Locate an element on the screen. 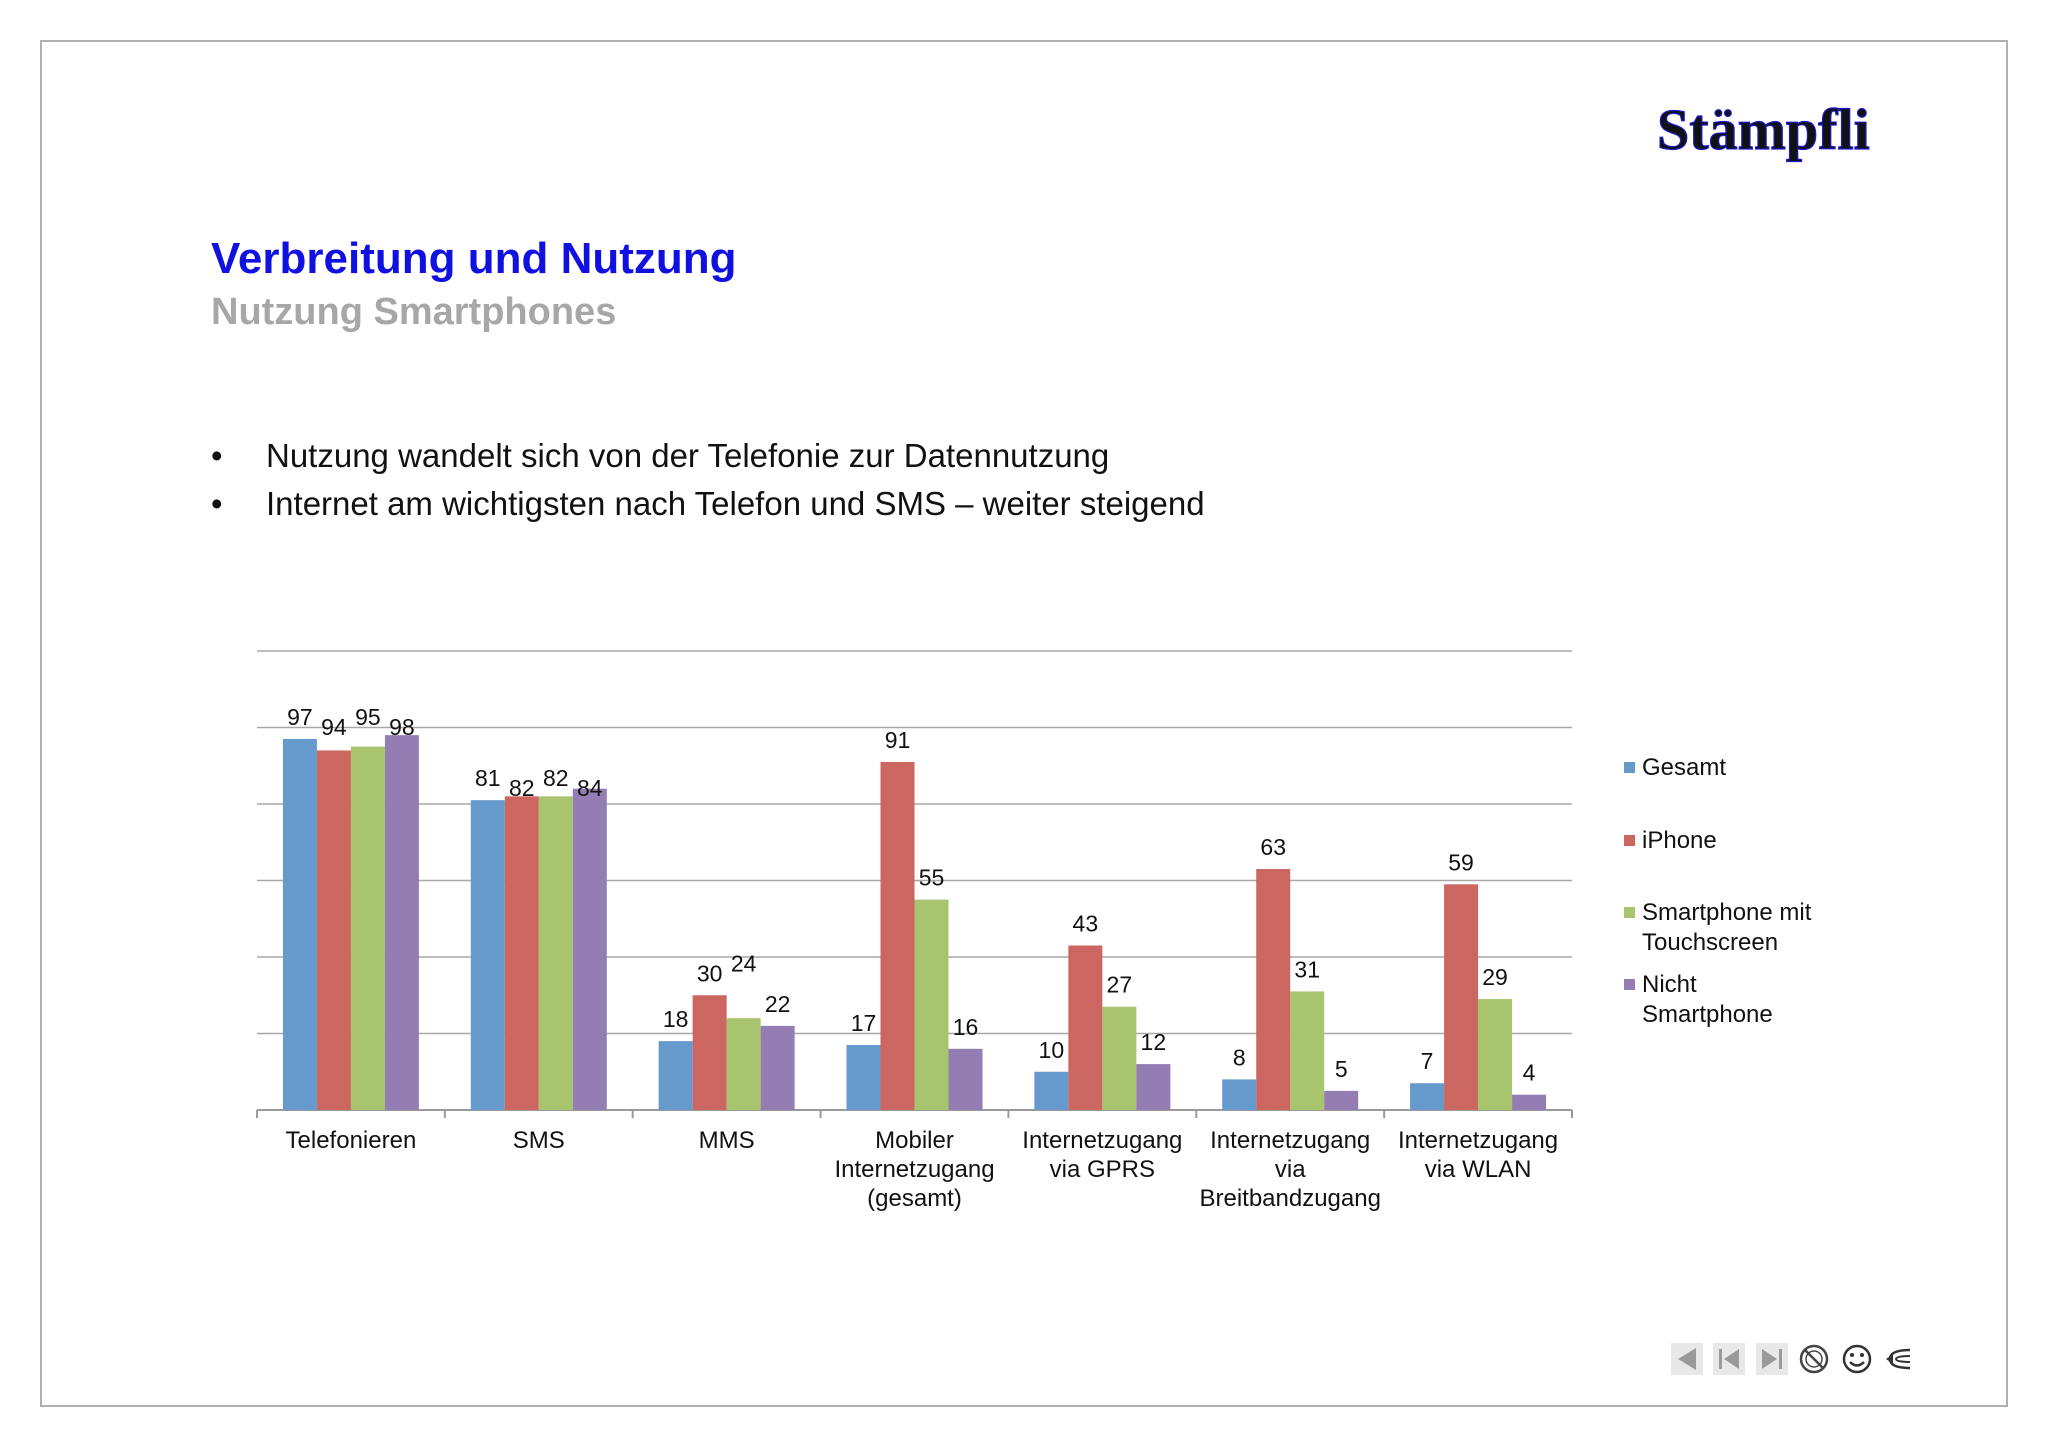 This screenshot has height=1447, width=2048. data-label: 55 is located at coordinates (932, 878).